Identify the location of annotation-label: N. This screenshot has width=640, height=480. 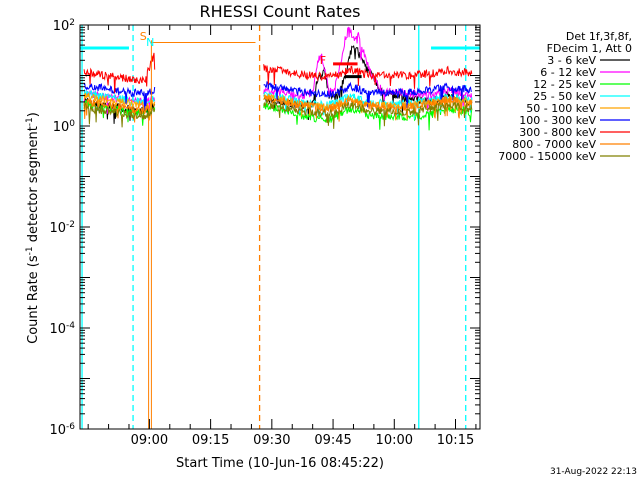
(150, 42).